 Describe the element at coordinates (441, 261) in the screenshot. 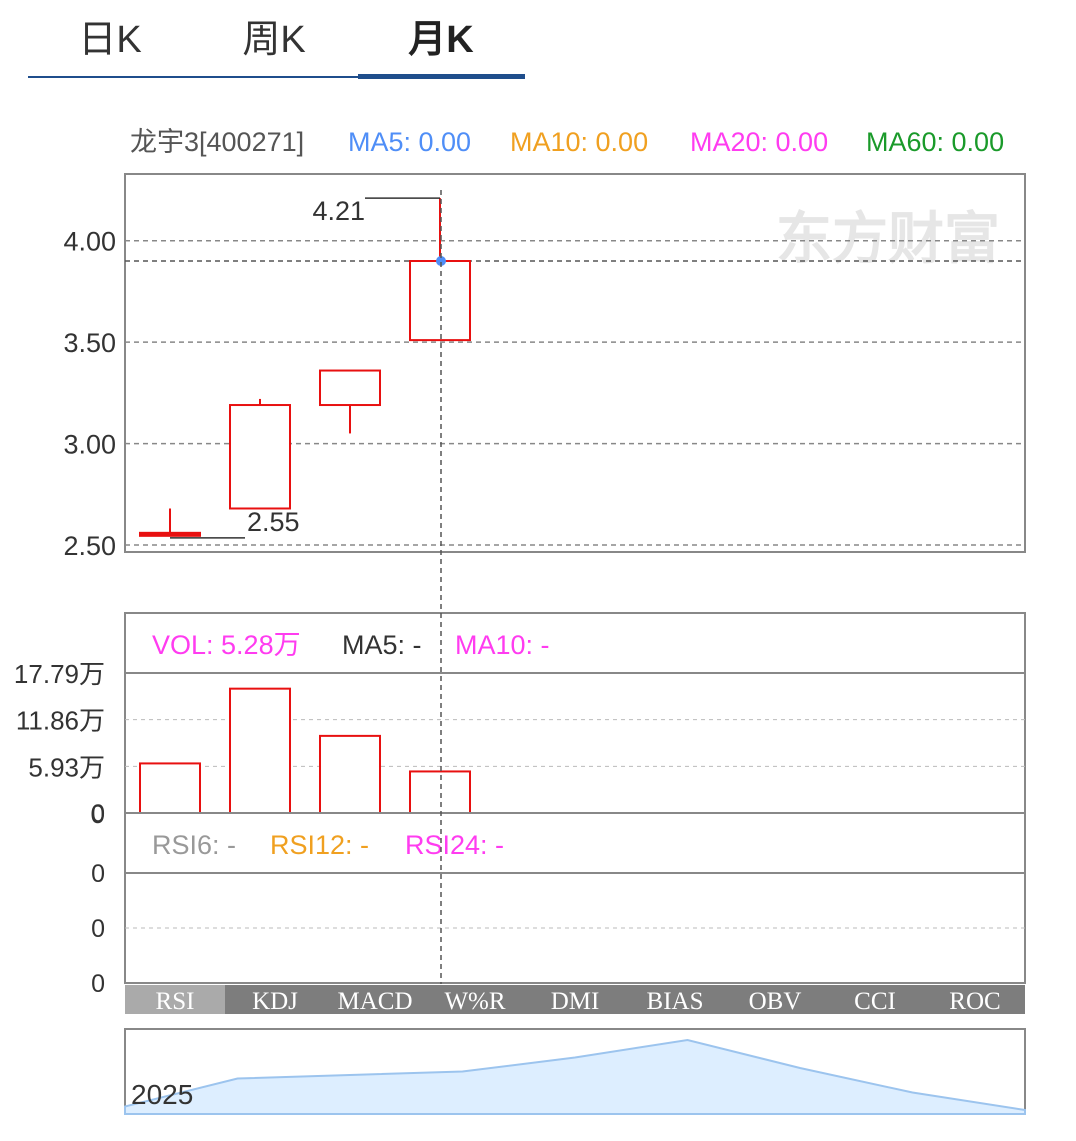

I see `crosshair-dot` at that location.